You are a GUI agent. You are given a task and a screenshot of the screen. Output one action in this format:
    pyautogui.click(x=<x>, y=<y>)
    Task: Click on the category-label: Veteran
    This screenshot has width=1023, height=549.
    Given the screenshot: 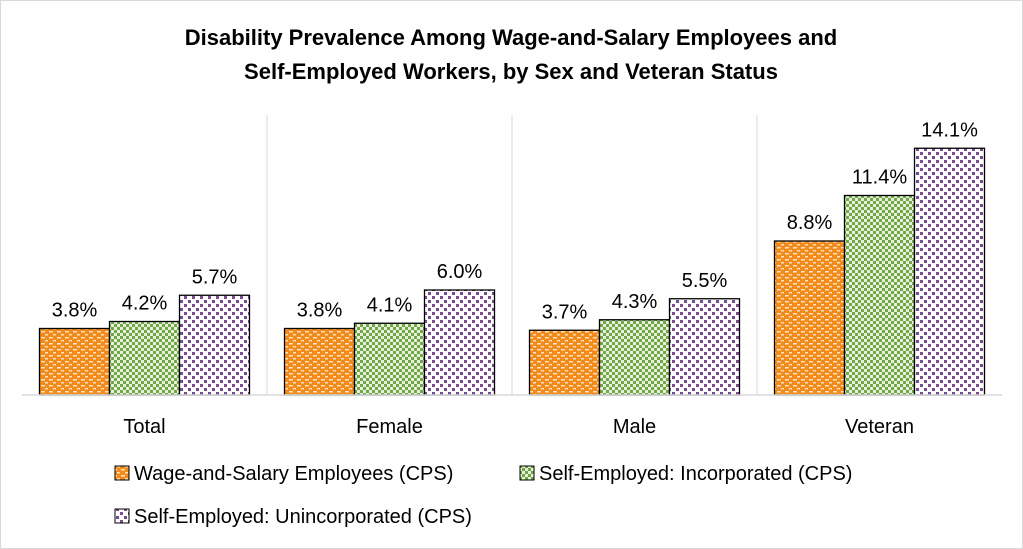 What is the action you would take?
    pyautogui.click(x=879, y=427)
    